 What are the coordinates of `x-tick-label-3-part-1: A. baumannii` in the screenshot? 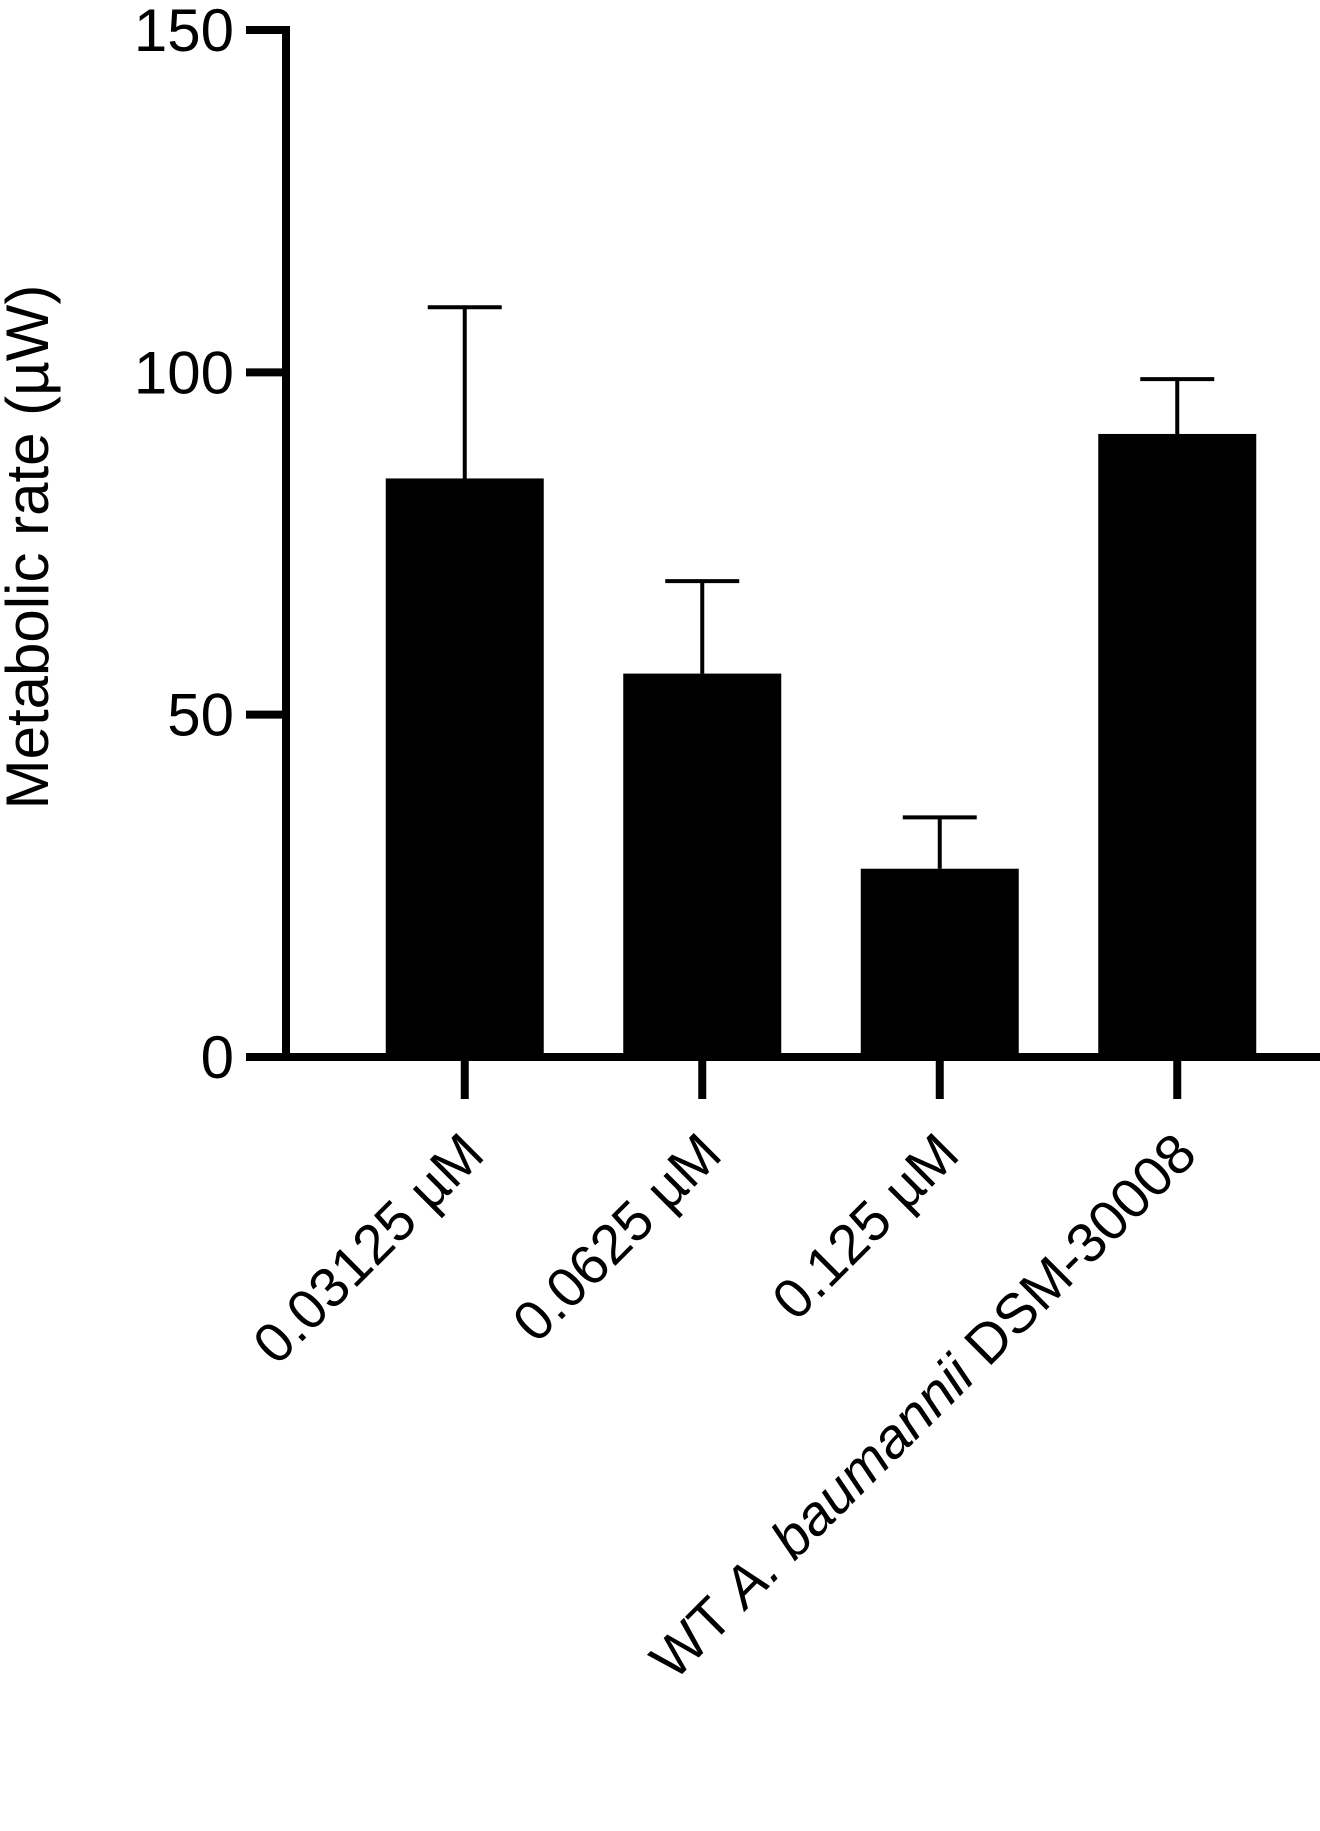 It's located at (847, 1481).